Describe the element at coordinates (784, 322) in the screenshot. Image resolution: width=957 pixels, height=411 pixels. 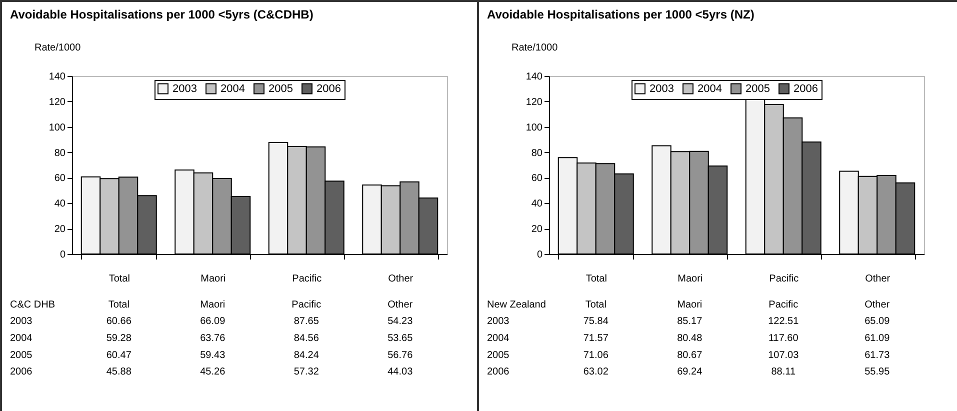
I see `data-label: 122.51` at that location.